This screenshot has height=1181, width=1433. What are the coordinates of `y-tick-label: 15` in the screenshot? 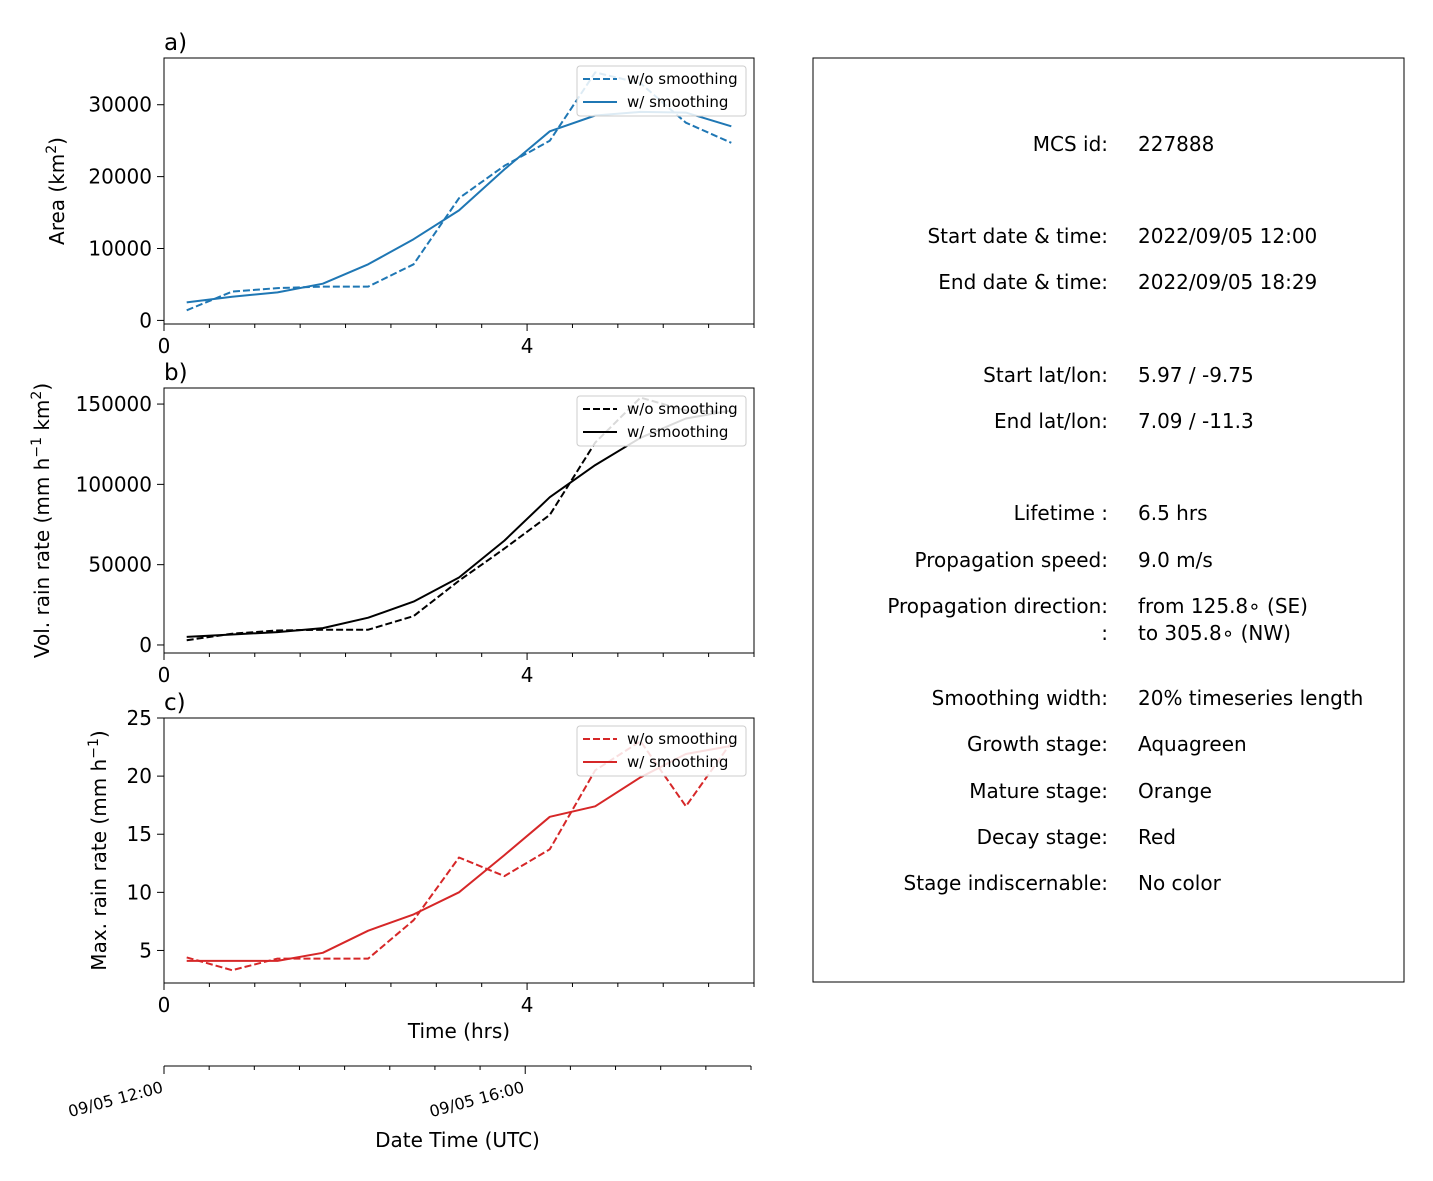 It's located at (139, 834).